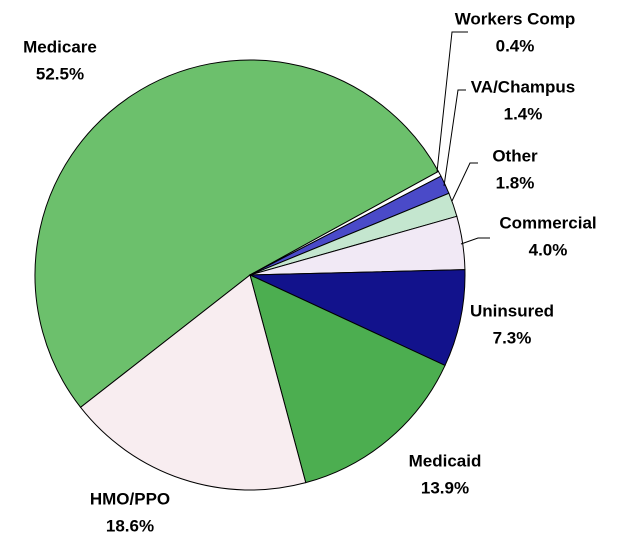 Image resolution: width=635 pixels, height=545 pixels. What do you see at coordinates (548, 249) in the screenshot?
I see `slice-value-label: 4.0%` at bounding box center [548, 249].